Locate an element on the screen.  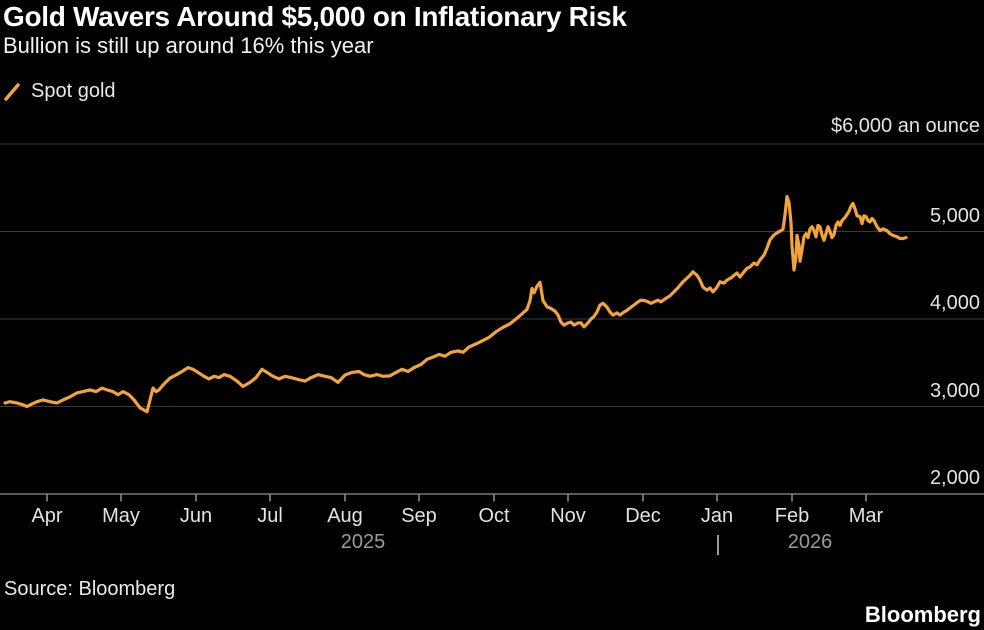
source-note: Source: Bloomberg is located at coordinates (90, 589).